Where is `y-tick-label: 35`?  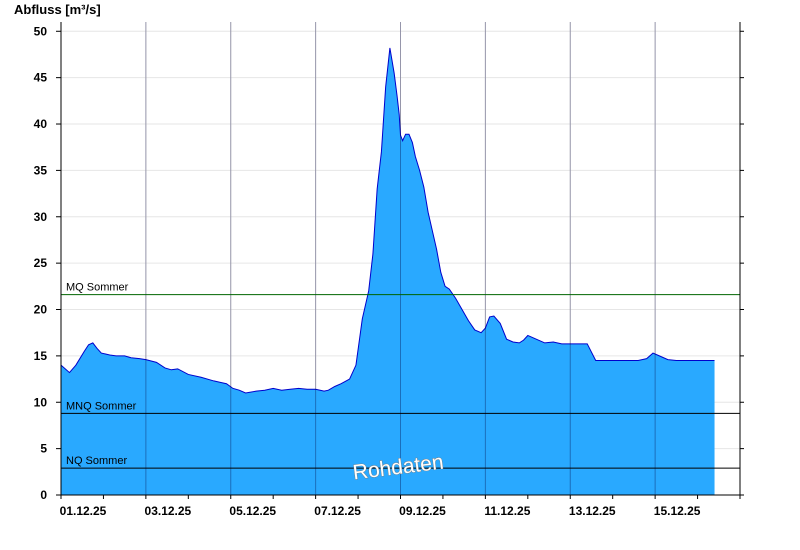 y-tick-label: 35 is located at coordinates (41, 170).